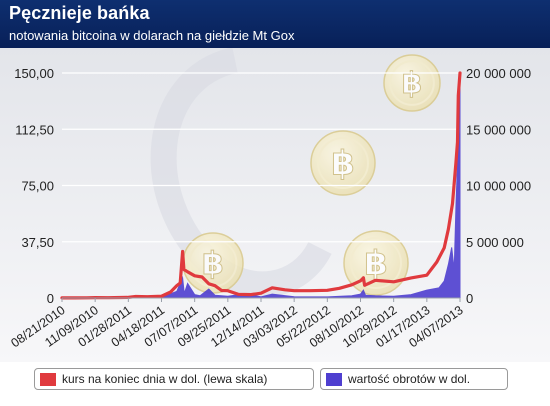  Describe the element at coordinates (37, 186) in the screenshot. I see `y-left-tick-label: 75,00` at that location.